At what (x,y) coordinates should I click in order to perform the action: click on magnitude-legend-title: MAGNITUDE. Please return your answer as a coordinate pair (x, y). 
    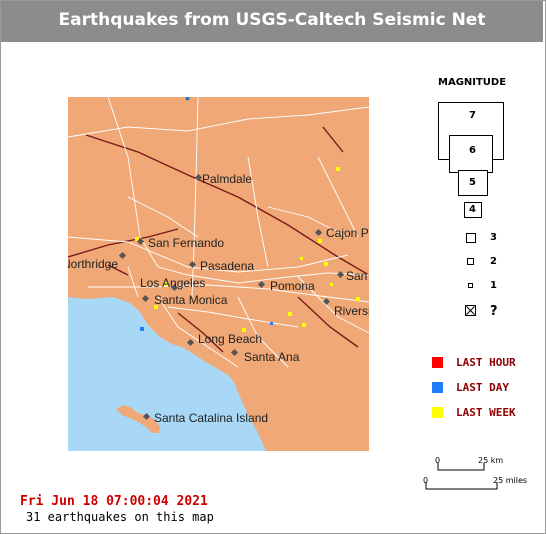
    Looking at the image, I should click on (472, 82).